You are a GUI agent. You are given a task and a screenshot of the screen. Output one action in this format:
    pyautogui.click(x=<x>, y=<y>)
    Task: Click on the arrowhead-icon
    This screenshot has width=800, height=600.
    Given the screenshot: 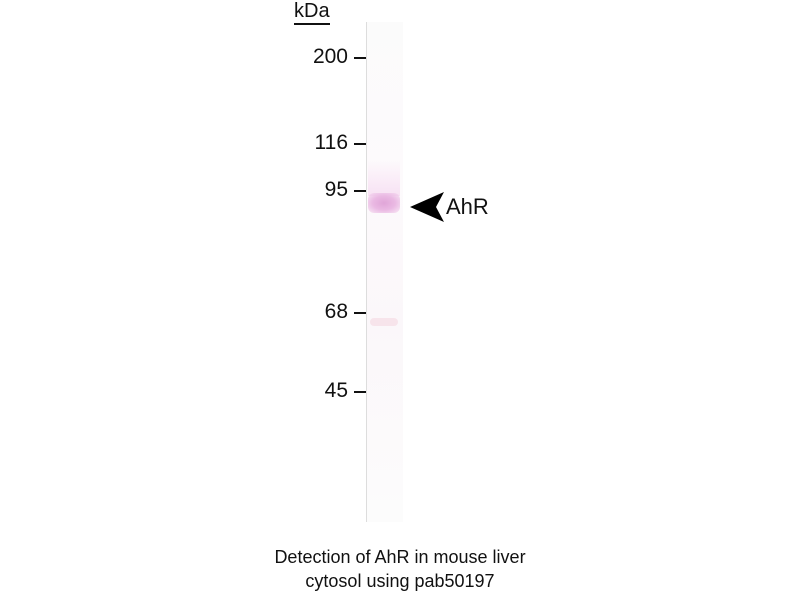 What is the action you would take?
    pyautogui.click(x=427, y=207)
    